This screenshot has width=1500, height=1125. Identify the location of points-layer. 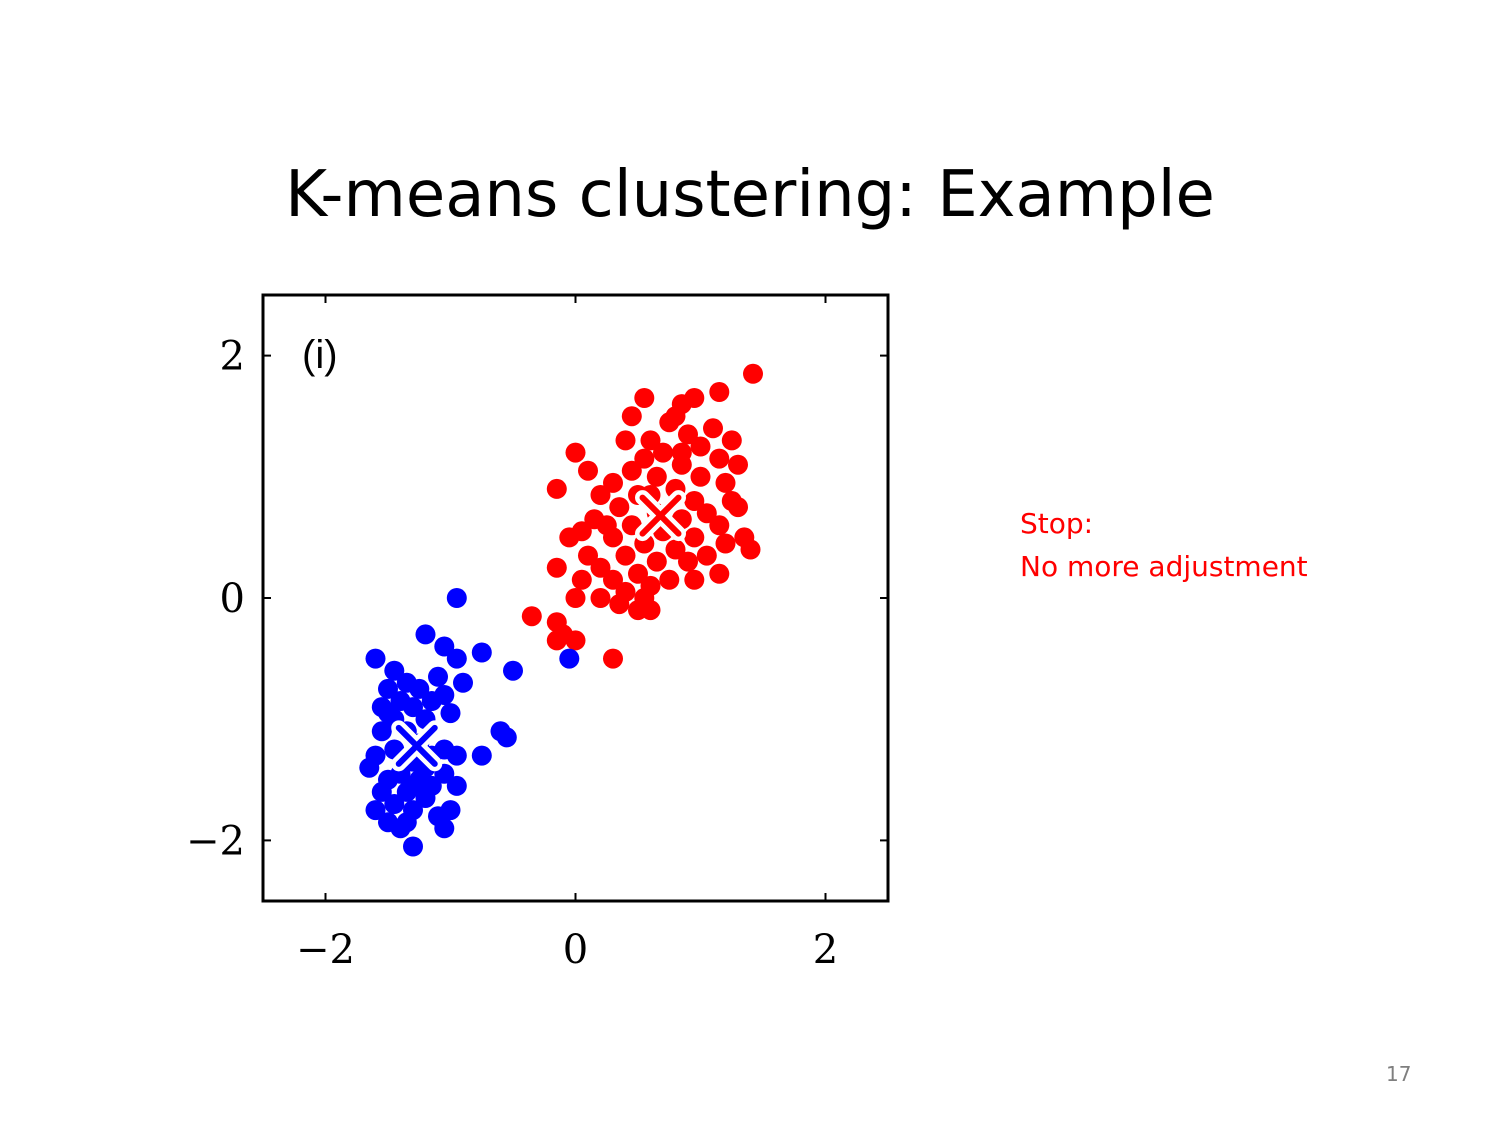
(561, 610).